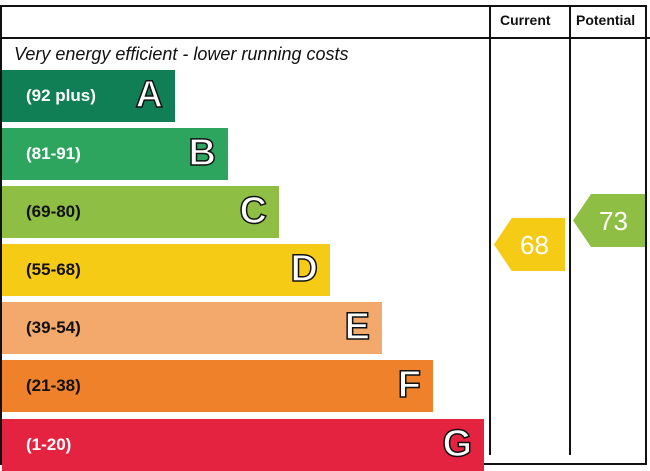 The height and width of the screenshot is (471, 650). Describe the element at coordinates (243, 445) in the screenshot. I see `band-bar-g: (1-20) G` at that location.